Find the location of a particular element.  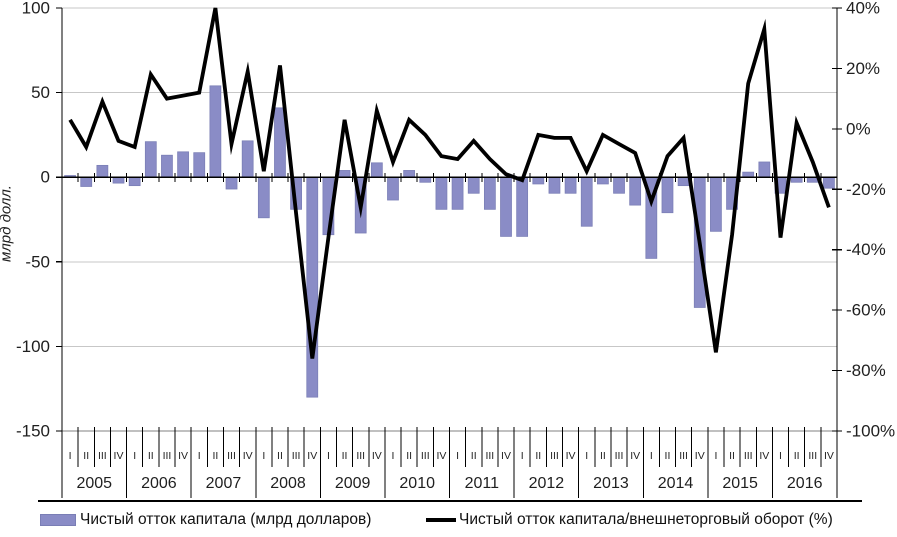

year-label: 2014 is located at coordinates (676, 483).